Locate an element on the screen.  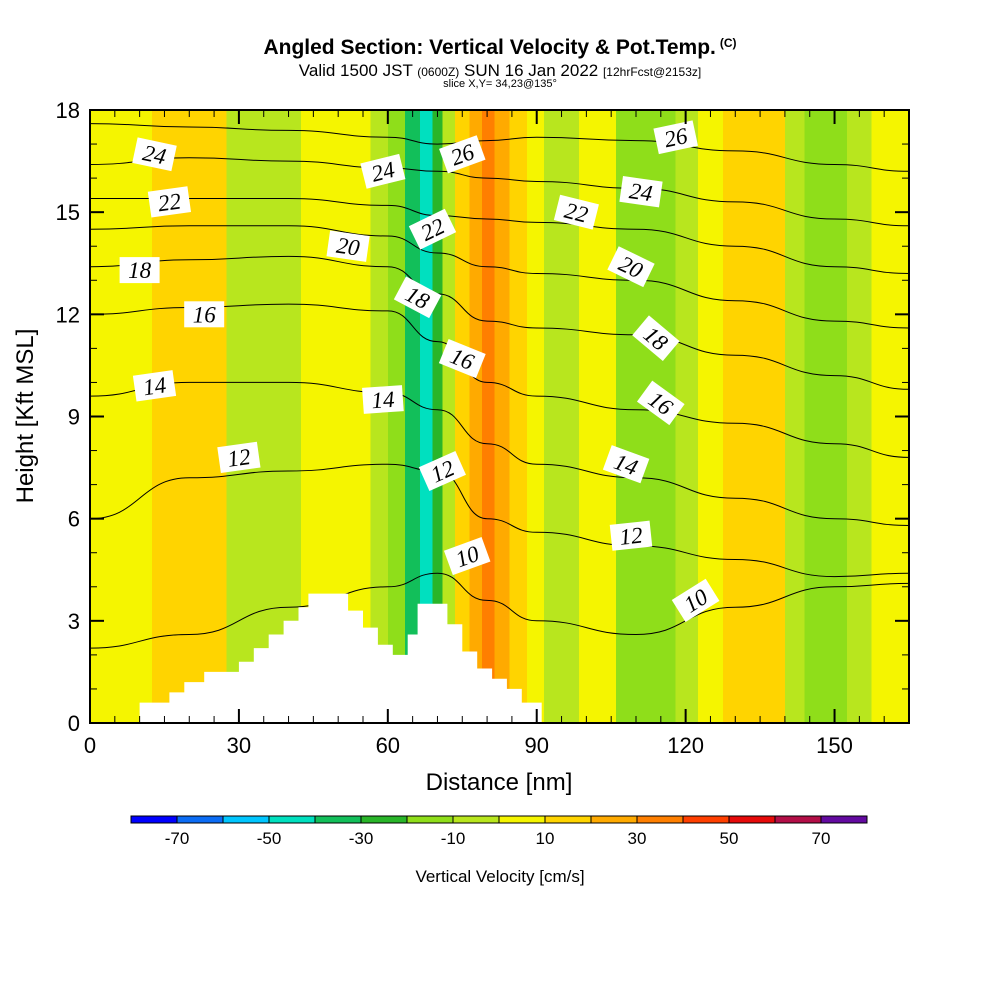
colorbar-title: Vertical Velocity [cm/s] is located at coordinates (499, 876).